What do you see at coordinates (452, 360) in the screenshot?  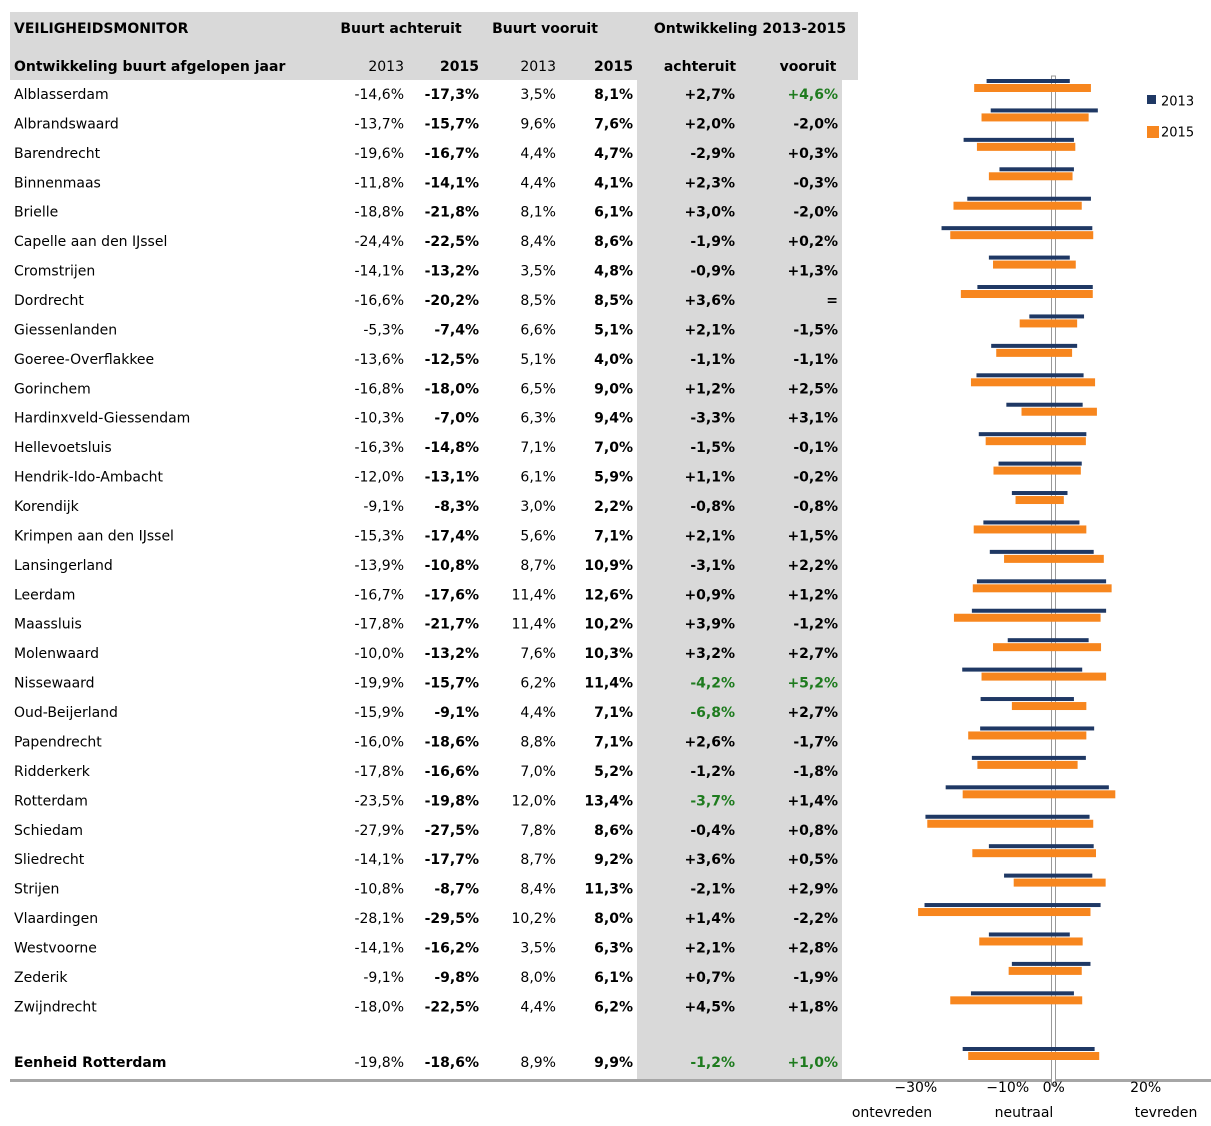 I see `cell: -12,5%` at bounding box center [452, 360].